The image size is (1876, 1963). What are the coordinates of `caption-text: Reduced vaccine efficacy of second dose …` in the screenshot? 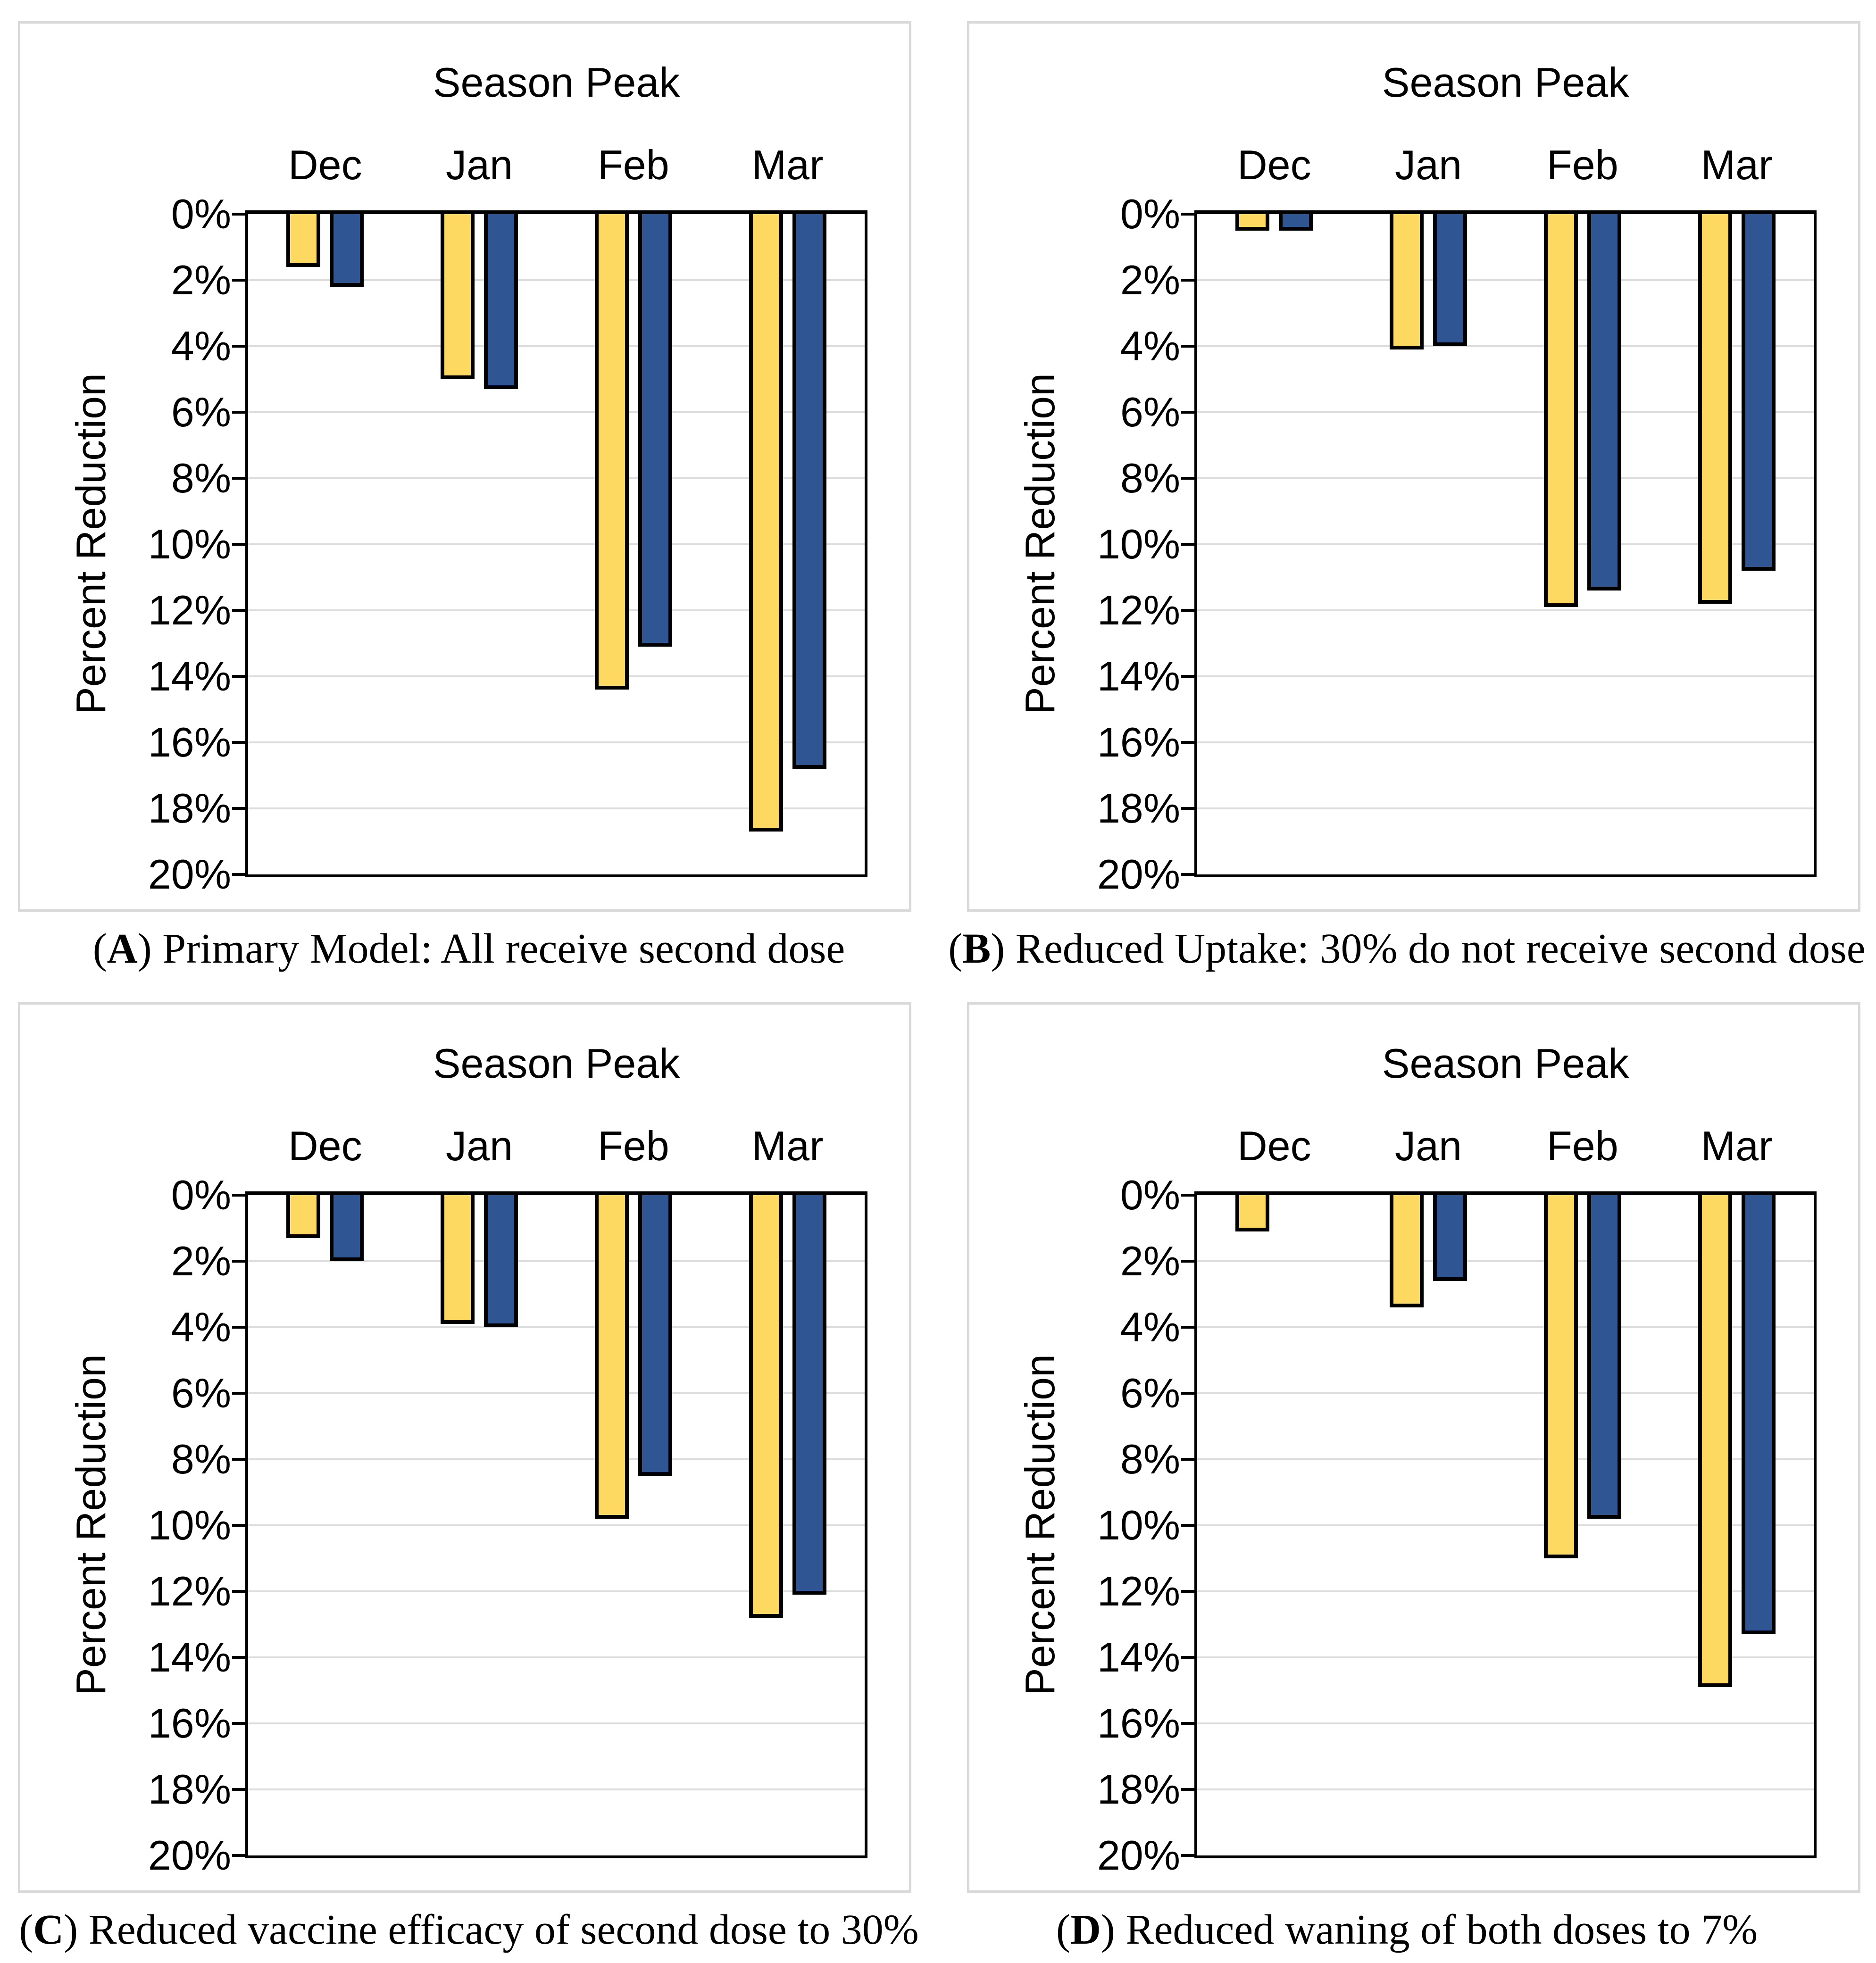 It's located at (503, 1930).